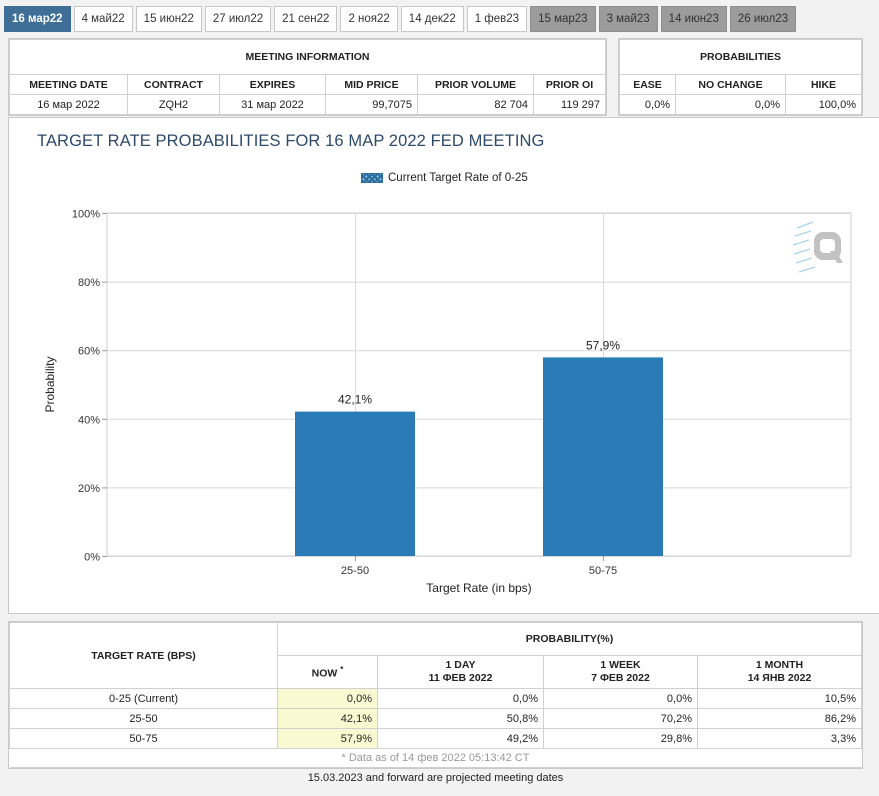  Describe the element at coordinates (460, 665) in the screenshot. I see `col-1day-label: 1 DAY` at that location.